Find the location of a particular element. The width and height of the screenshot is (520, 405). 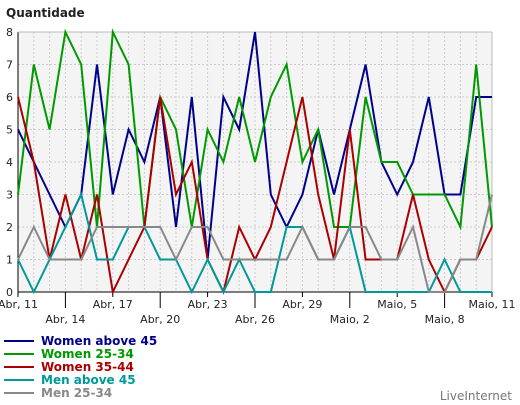

x-tick-label: Abr, 23 is located at coordinates (208, 304).